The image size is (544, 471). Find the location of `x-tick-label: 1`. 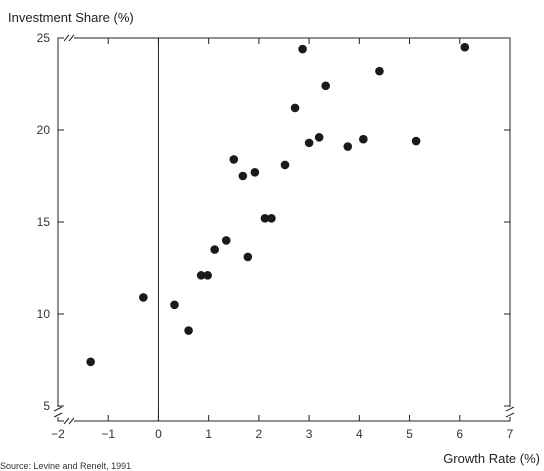

x-tick-label: 1 is located at coordinates (208, 434).